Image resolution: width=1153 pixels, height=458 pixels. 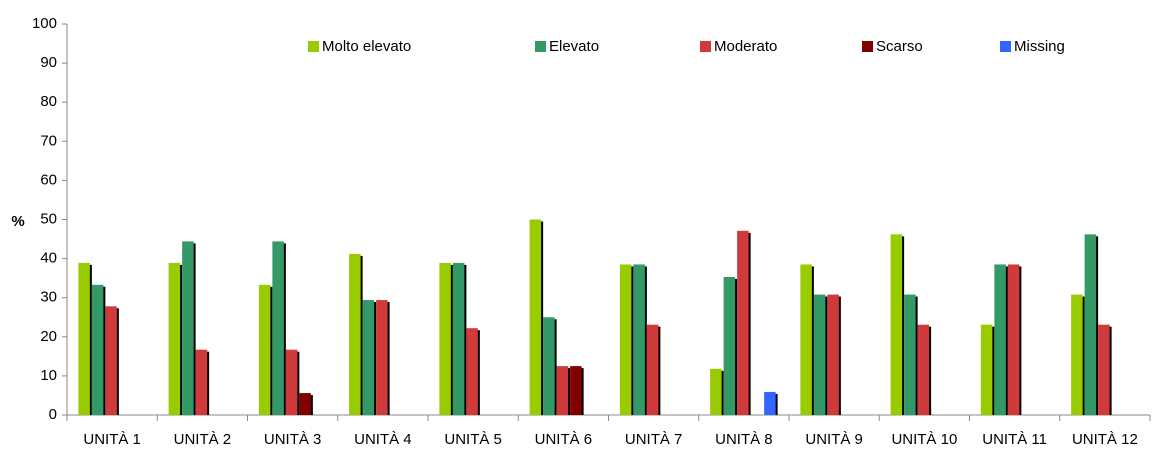 What do you see at coordinates (293, 439) in the screenshot?
I see `x-tick-label: UNITÀ 3` at bounding box center [293, 439].